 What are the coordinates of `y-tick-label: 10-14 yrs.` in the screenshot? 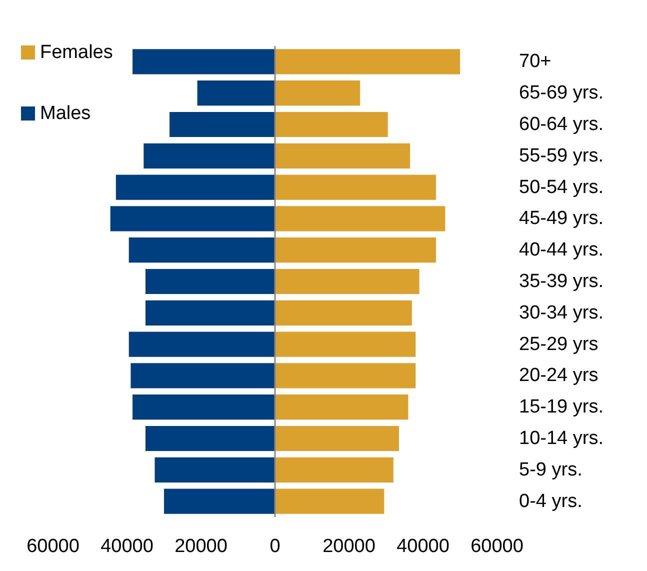 It's located at (561, 438).